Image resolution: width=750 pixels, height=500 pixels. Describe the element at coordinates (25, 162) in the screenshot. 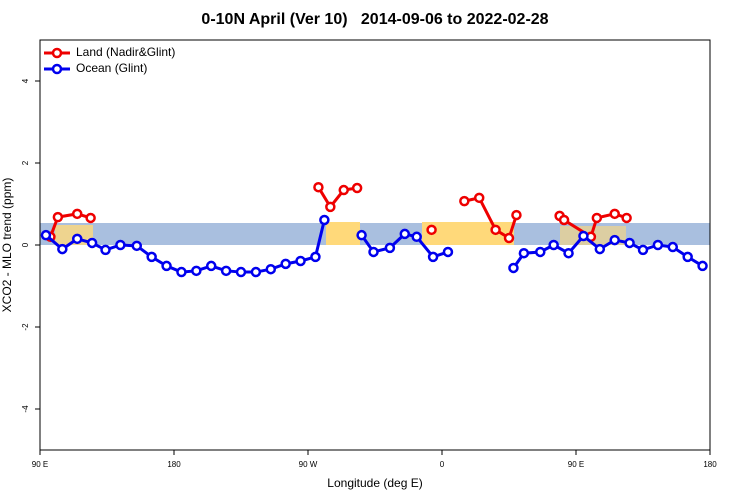

I see `y-tick-label: 2` at that location.